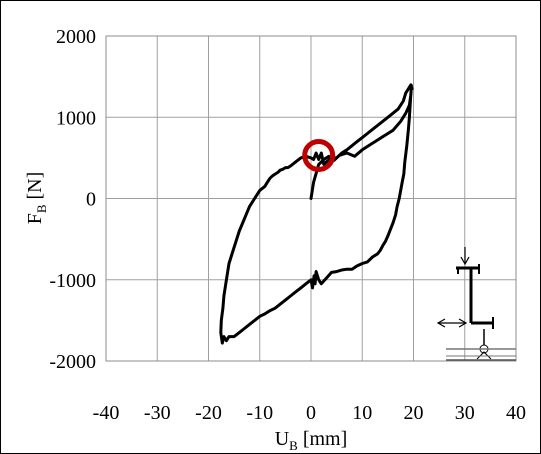  Describe the element at coordinates (516, 413) in the screenshot. I see `x-tick-label: 40` at that location.